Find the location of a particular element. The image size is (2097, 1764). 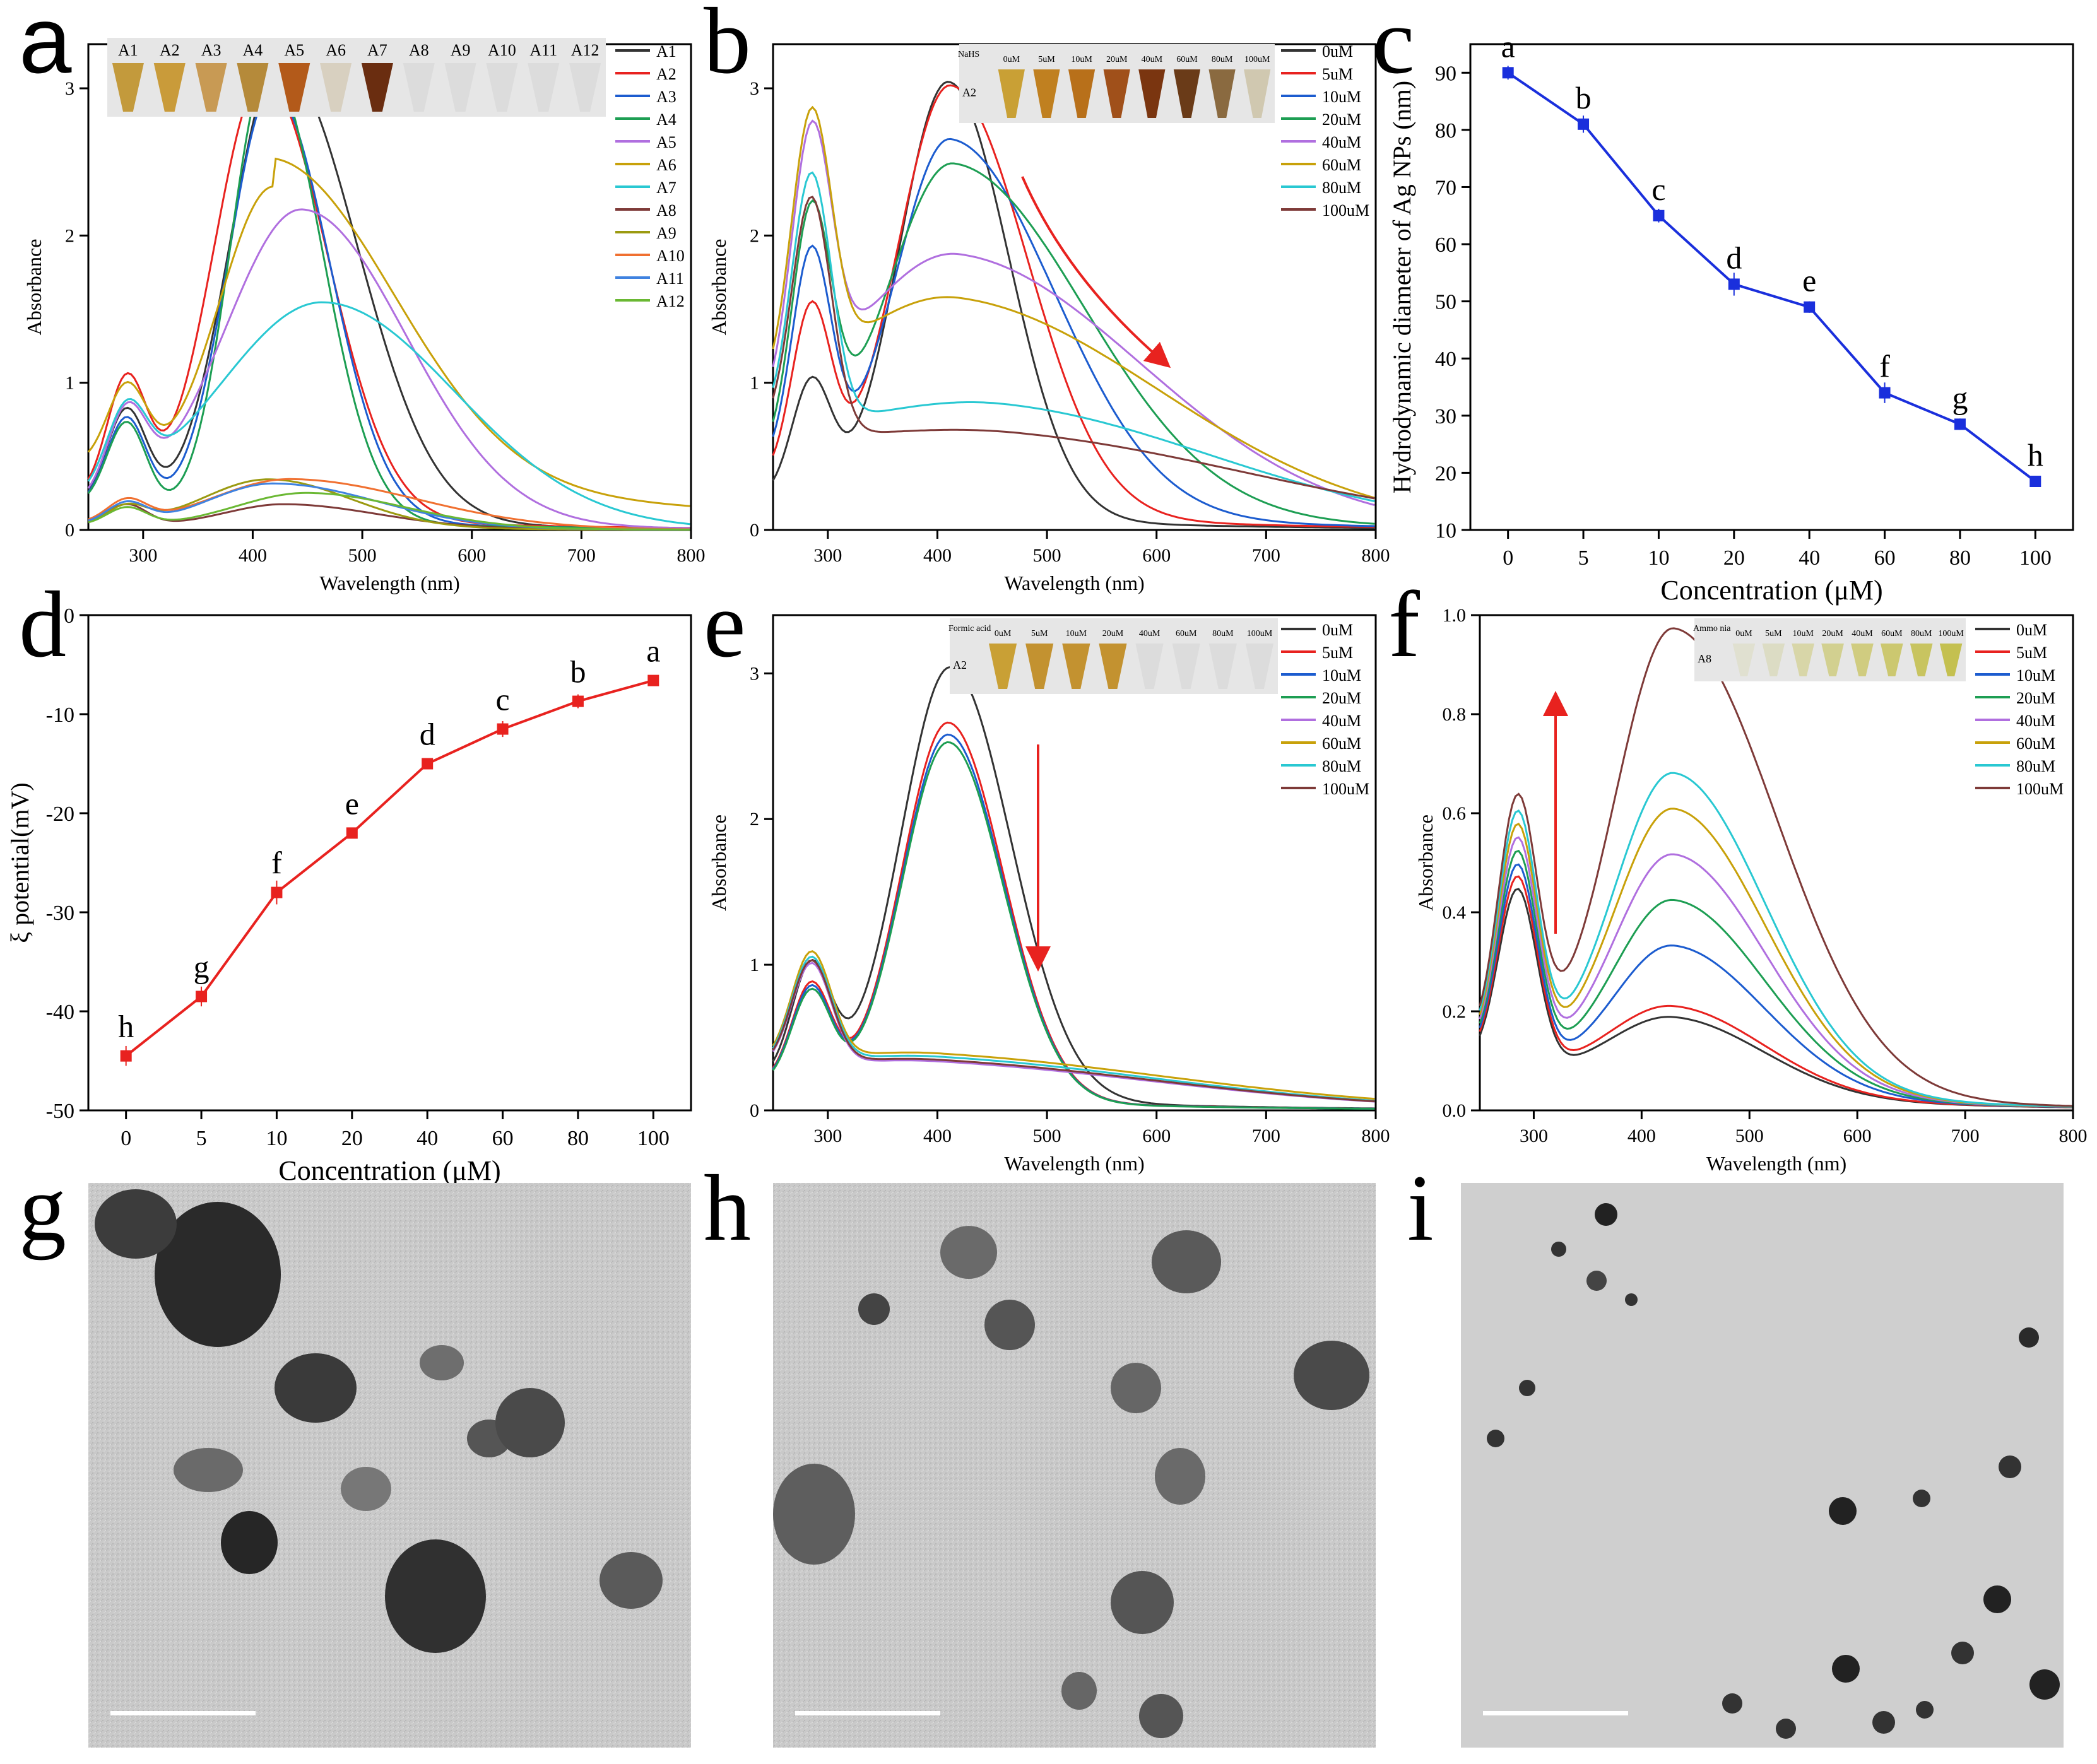

y-tick-label: 0.0 is located at coordinates (1455, 1110).